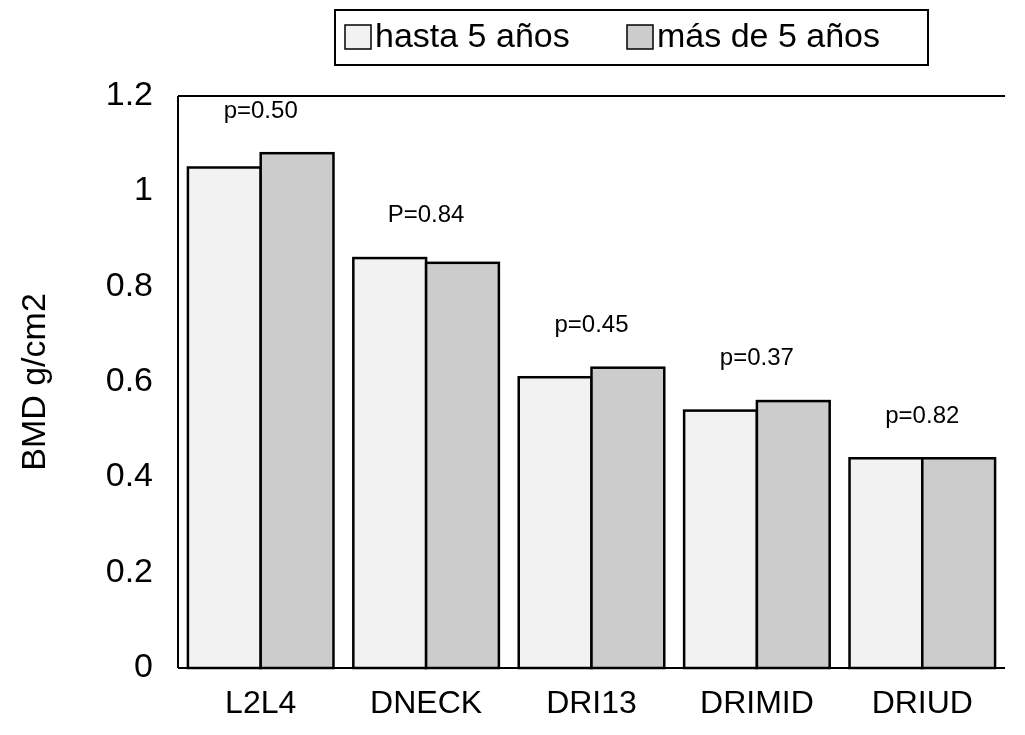 The height and width of the screenshot is (735, 1025). What do you see at coordinates (922, 702) in the screenshot?
I see `x-tick-label: DRIUD` at bounding box center [922, 702].